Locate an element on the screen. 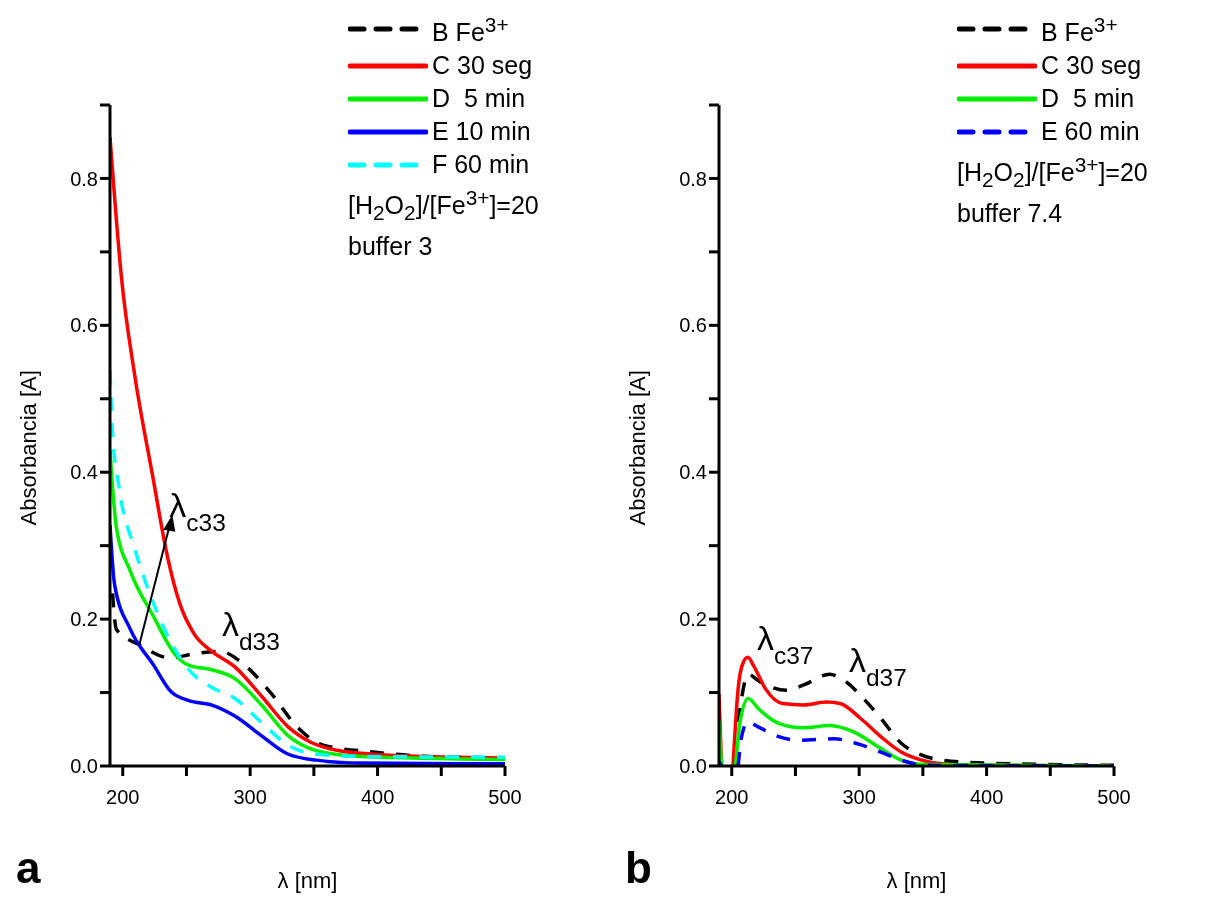 The image size is (1205, 919). legend-label: E 60 min is located at coordinates (1090, 132).